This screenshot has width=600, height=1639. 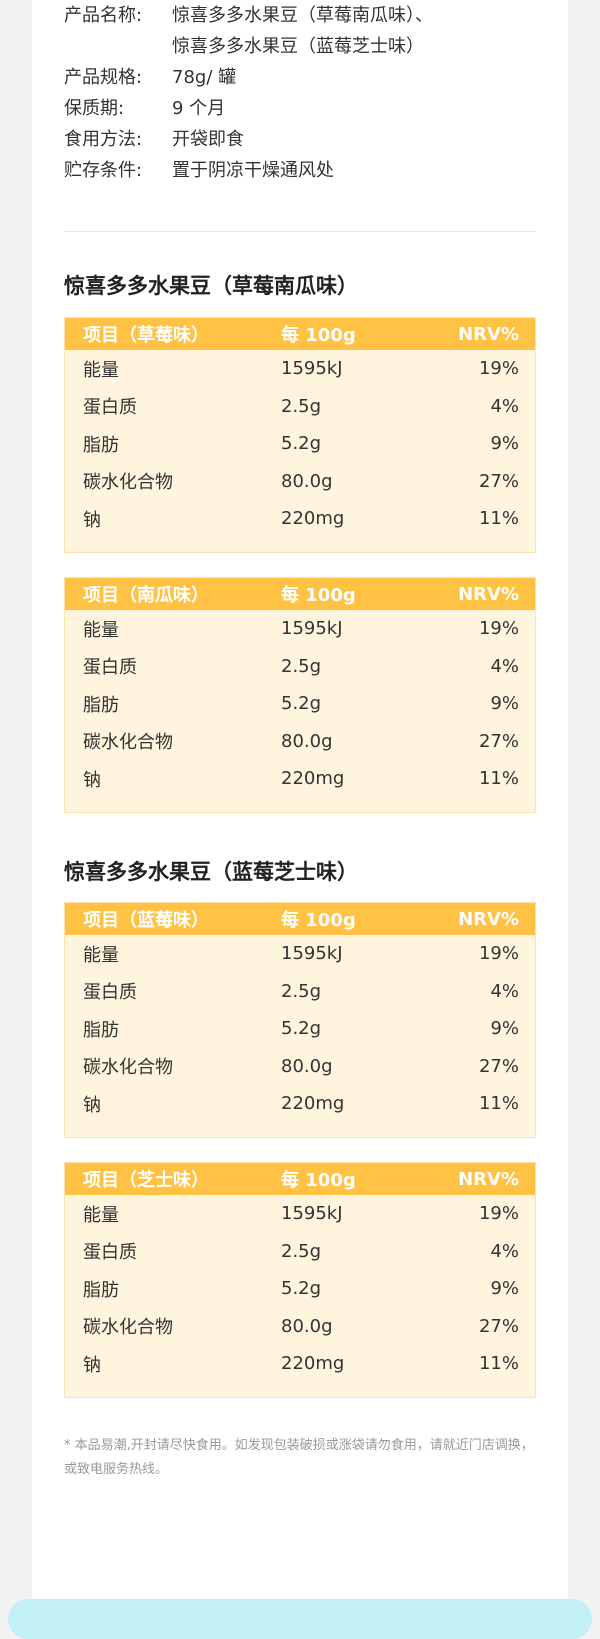 What do you see at coordinates (248, 77) in the screenshot?
I see `info-row: 产品规格: 78g/ 罐` at bounding box center [248, 77].